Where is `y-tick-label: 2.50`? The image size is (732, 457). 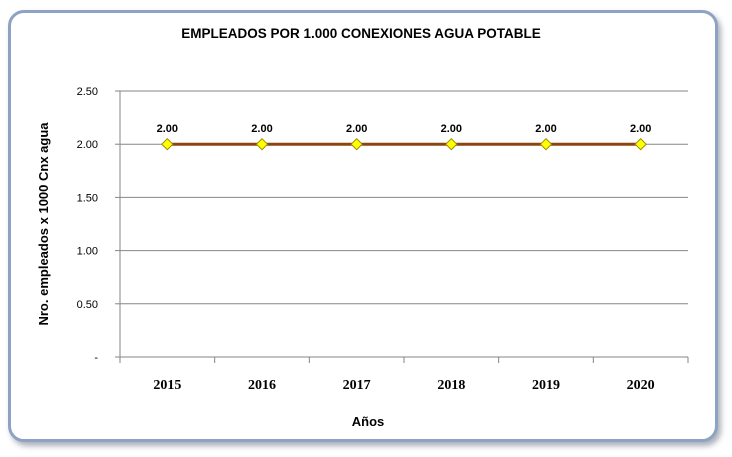
y-tick-label: 2.50 is located at coordinates (87, 92).